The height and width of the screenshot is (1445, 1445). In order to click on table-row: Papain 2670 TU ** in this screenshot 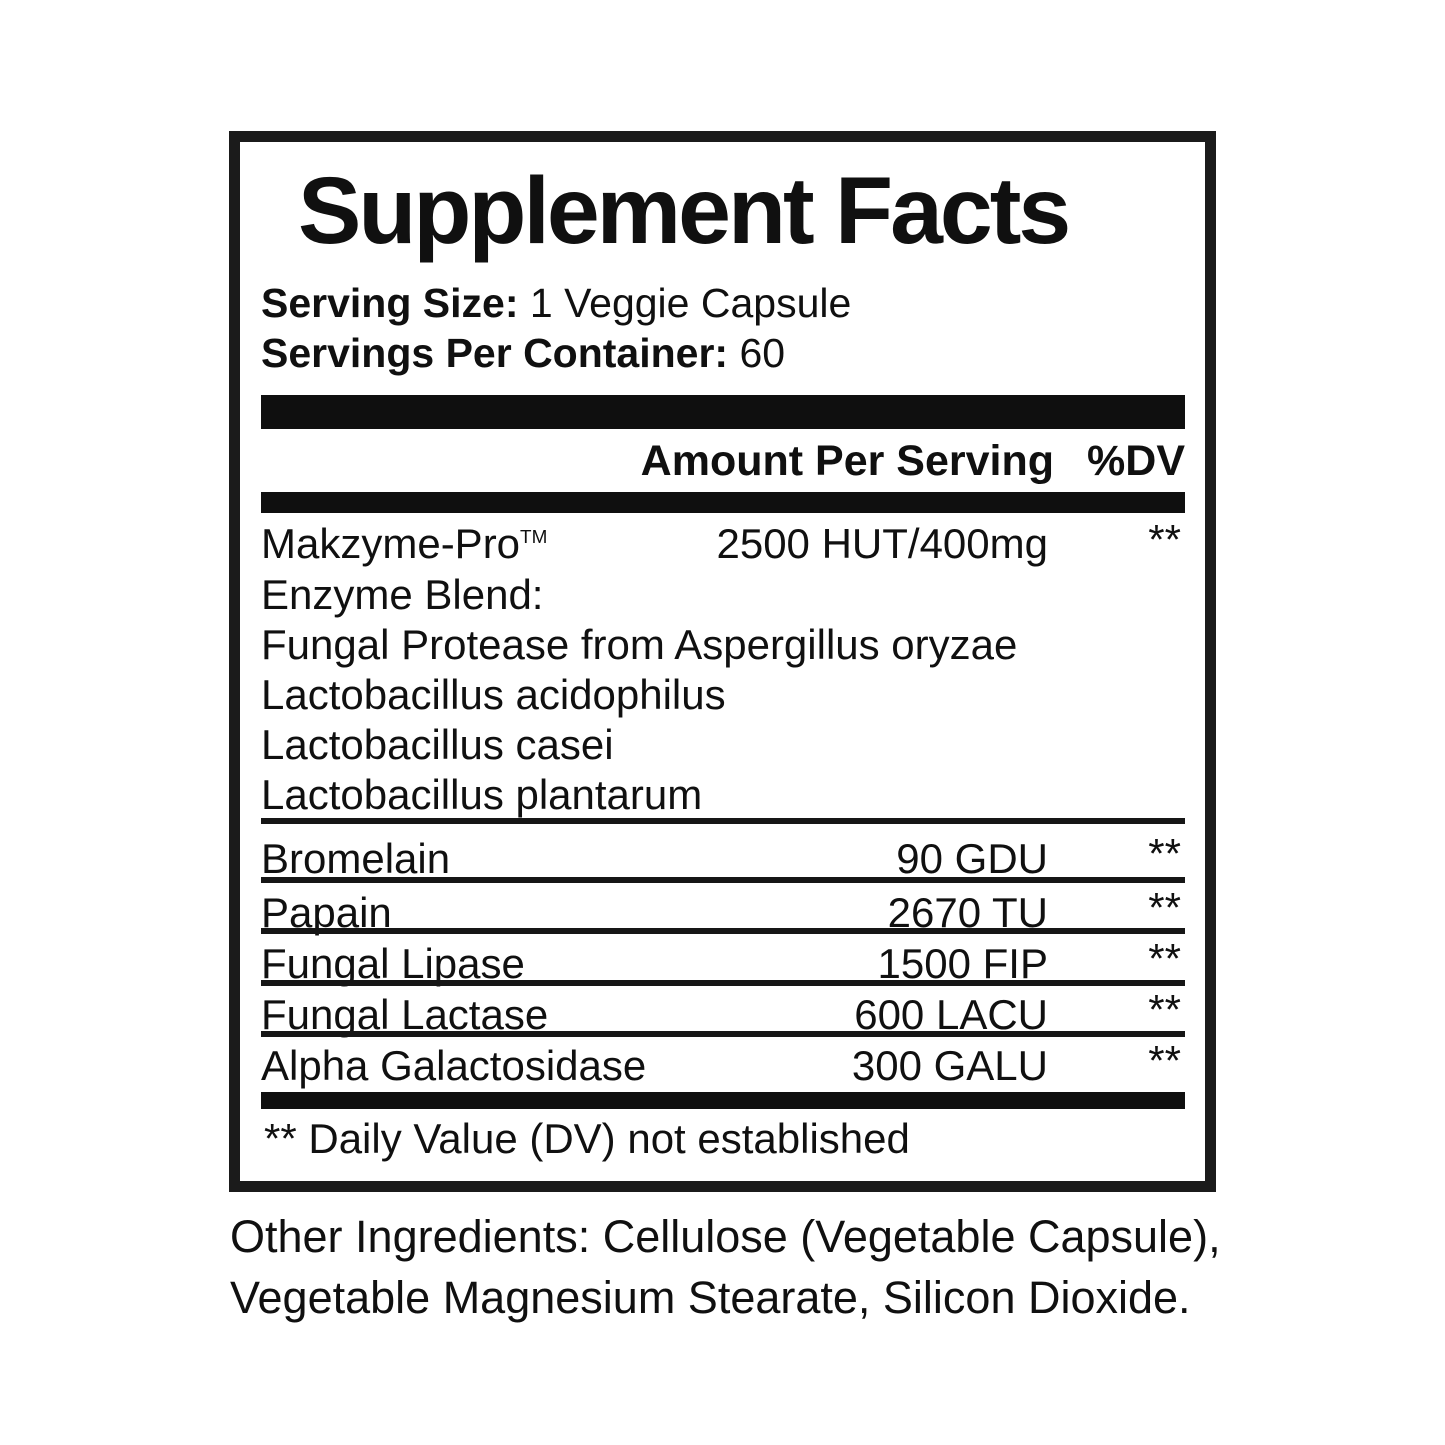, I will do `click(723, 910)`.